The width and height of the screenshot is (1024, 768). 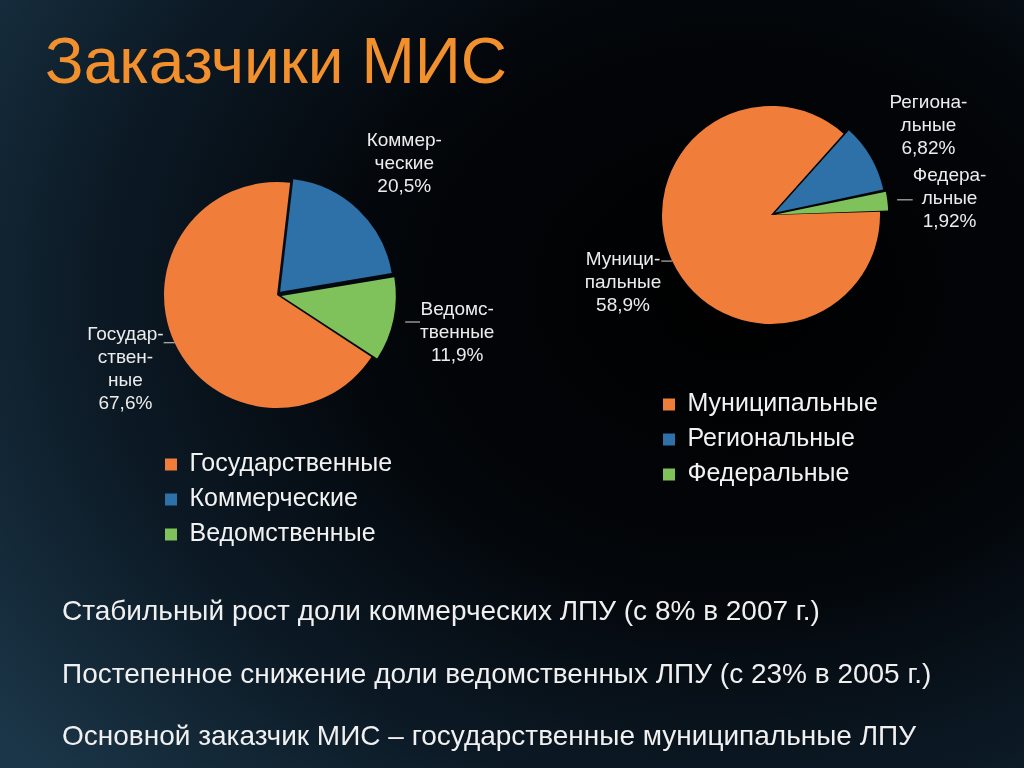 What do you see at coordinates (497, 673) in the screenshot?
I see `text: Постепенное снижение доли ведомственных ЛПУ (с 23% в 2005 г.)` at bounding box center [497, 673].